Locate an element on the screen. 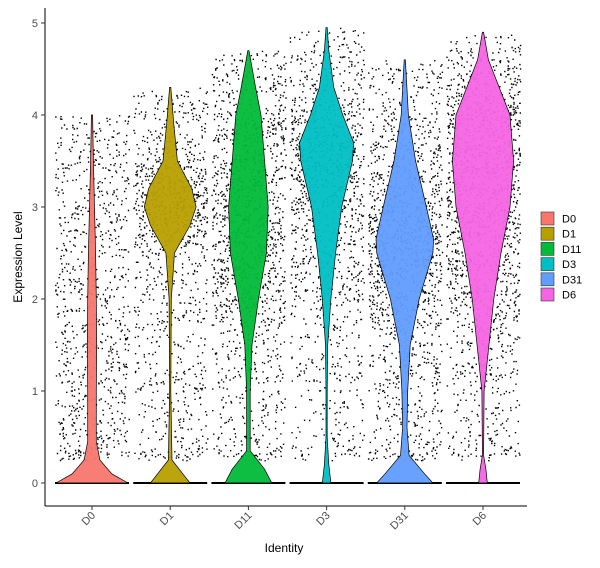 The width and height of the screenshot is (600, 568). legend-swatch-D1 is located at coordinates (547, 233).